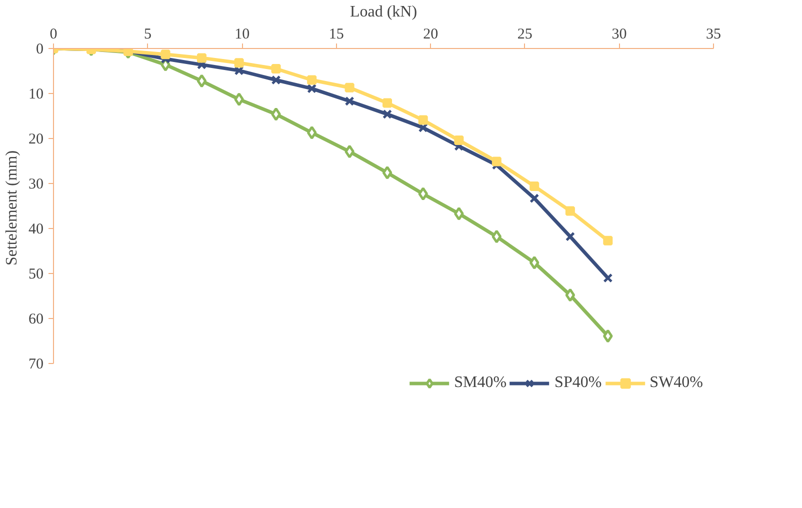 Image resolution: width=802 pixels, height=508 pixels. Describe the element at coordinates (480, 383) in the screenshot. I see `legend-label: SM40%` at that location.